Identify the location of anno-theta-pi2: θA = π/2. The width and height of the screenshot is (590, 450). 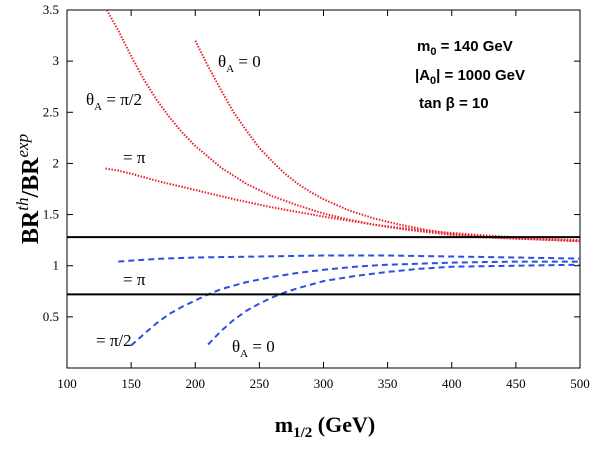
(114, 101).